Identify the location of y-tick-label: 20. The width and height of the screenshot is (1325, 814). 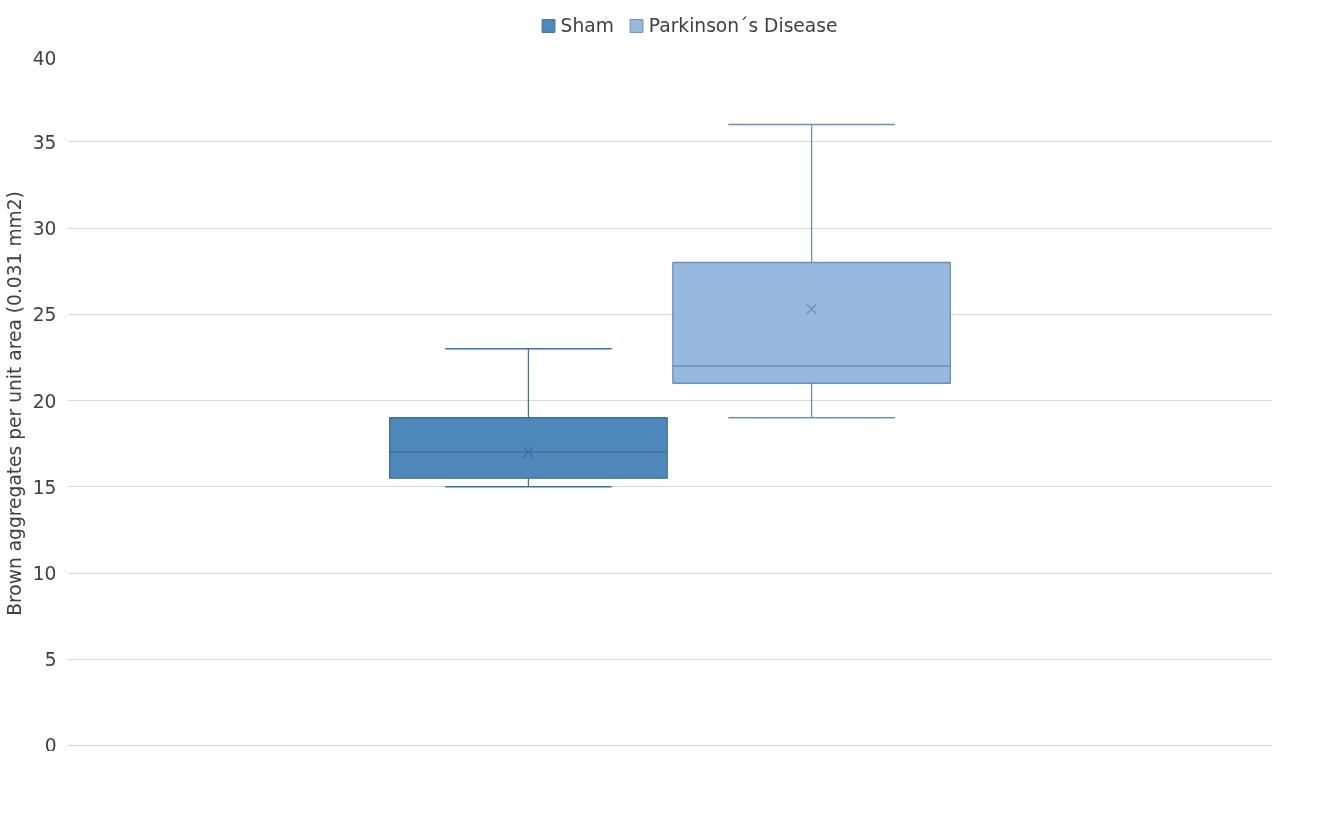
(44, 401).